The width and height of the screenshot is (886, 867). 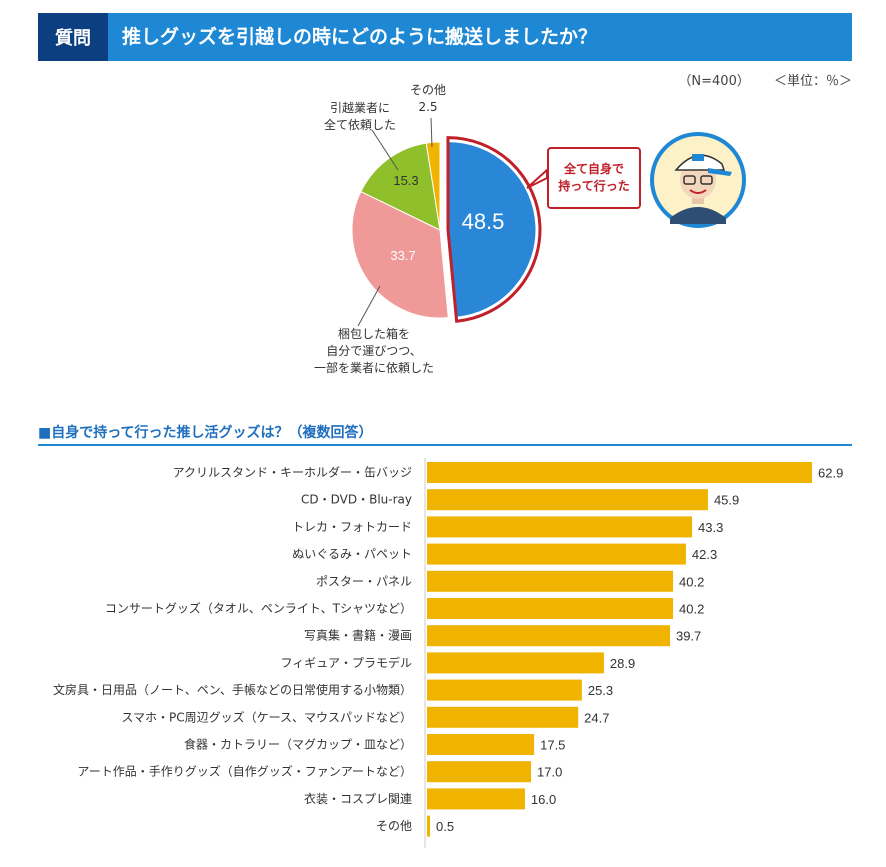 What do you see at coordinates (714, 81) in the screenshot?
I see `sample-size: （N=400）` at bounding box center [714, 81].